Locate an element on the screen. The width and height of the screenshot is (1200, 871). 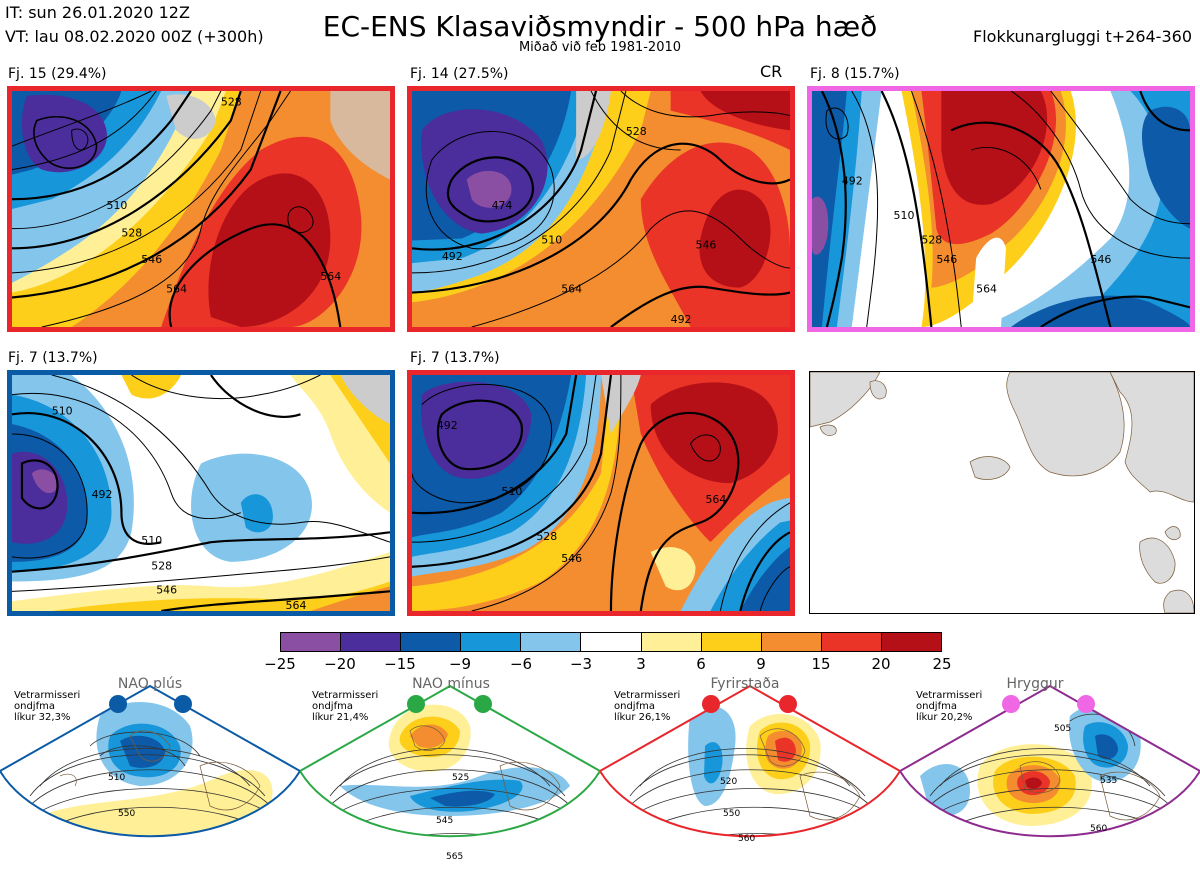
regime-info-line: líkur 20,2% is located at coordinates (944, 717).